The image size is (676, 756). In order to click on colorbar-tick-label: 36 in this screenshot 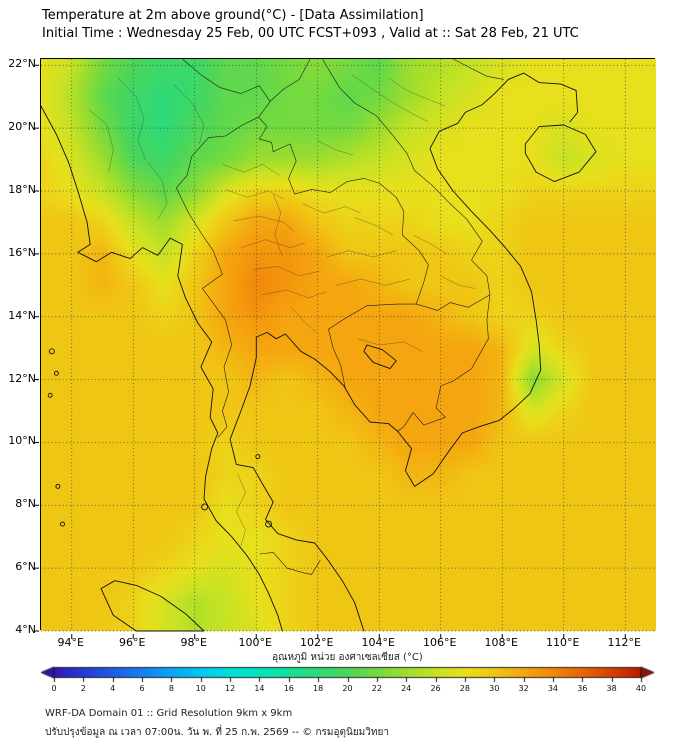, I will do `click(582, 688)`.